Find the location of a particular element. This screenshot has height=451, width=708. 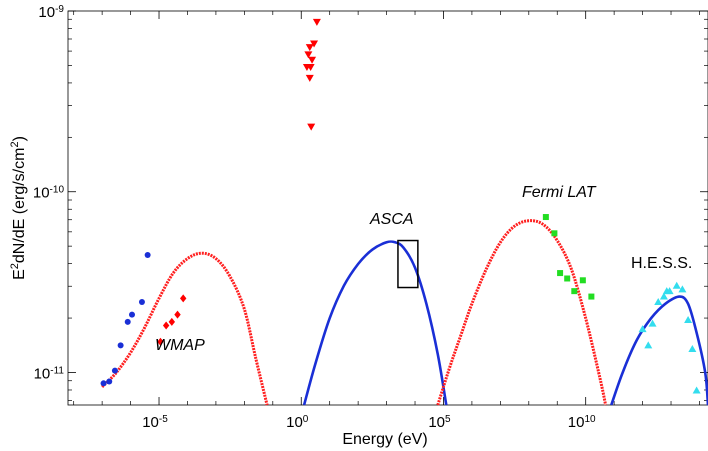

y-axis-label: E2dN/dE (erg/s/cm2) is located at coordinates (18, 208).